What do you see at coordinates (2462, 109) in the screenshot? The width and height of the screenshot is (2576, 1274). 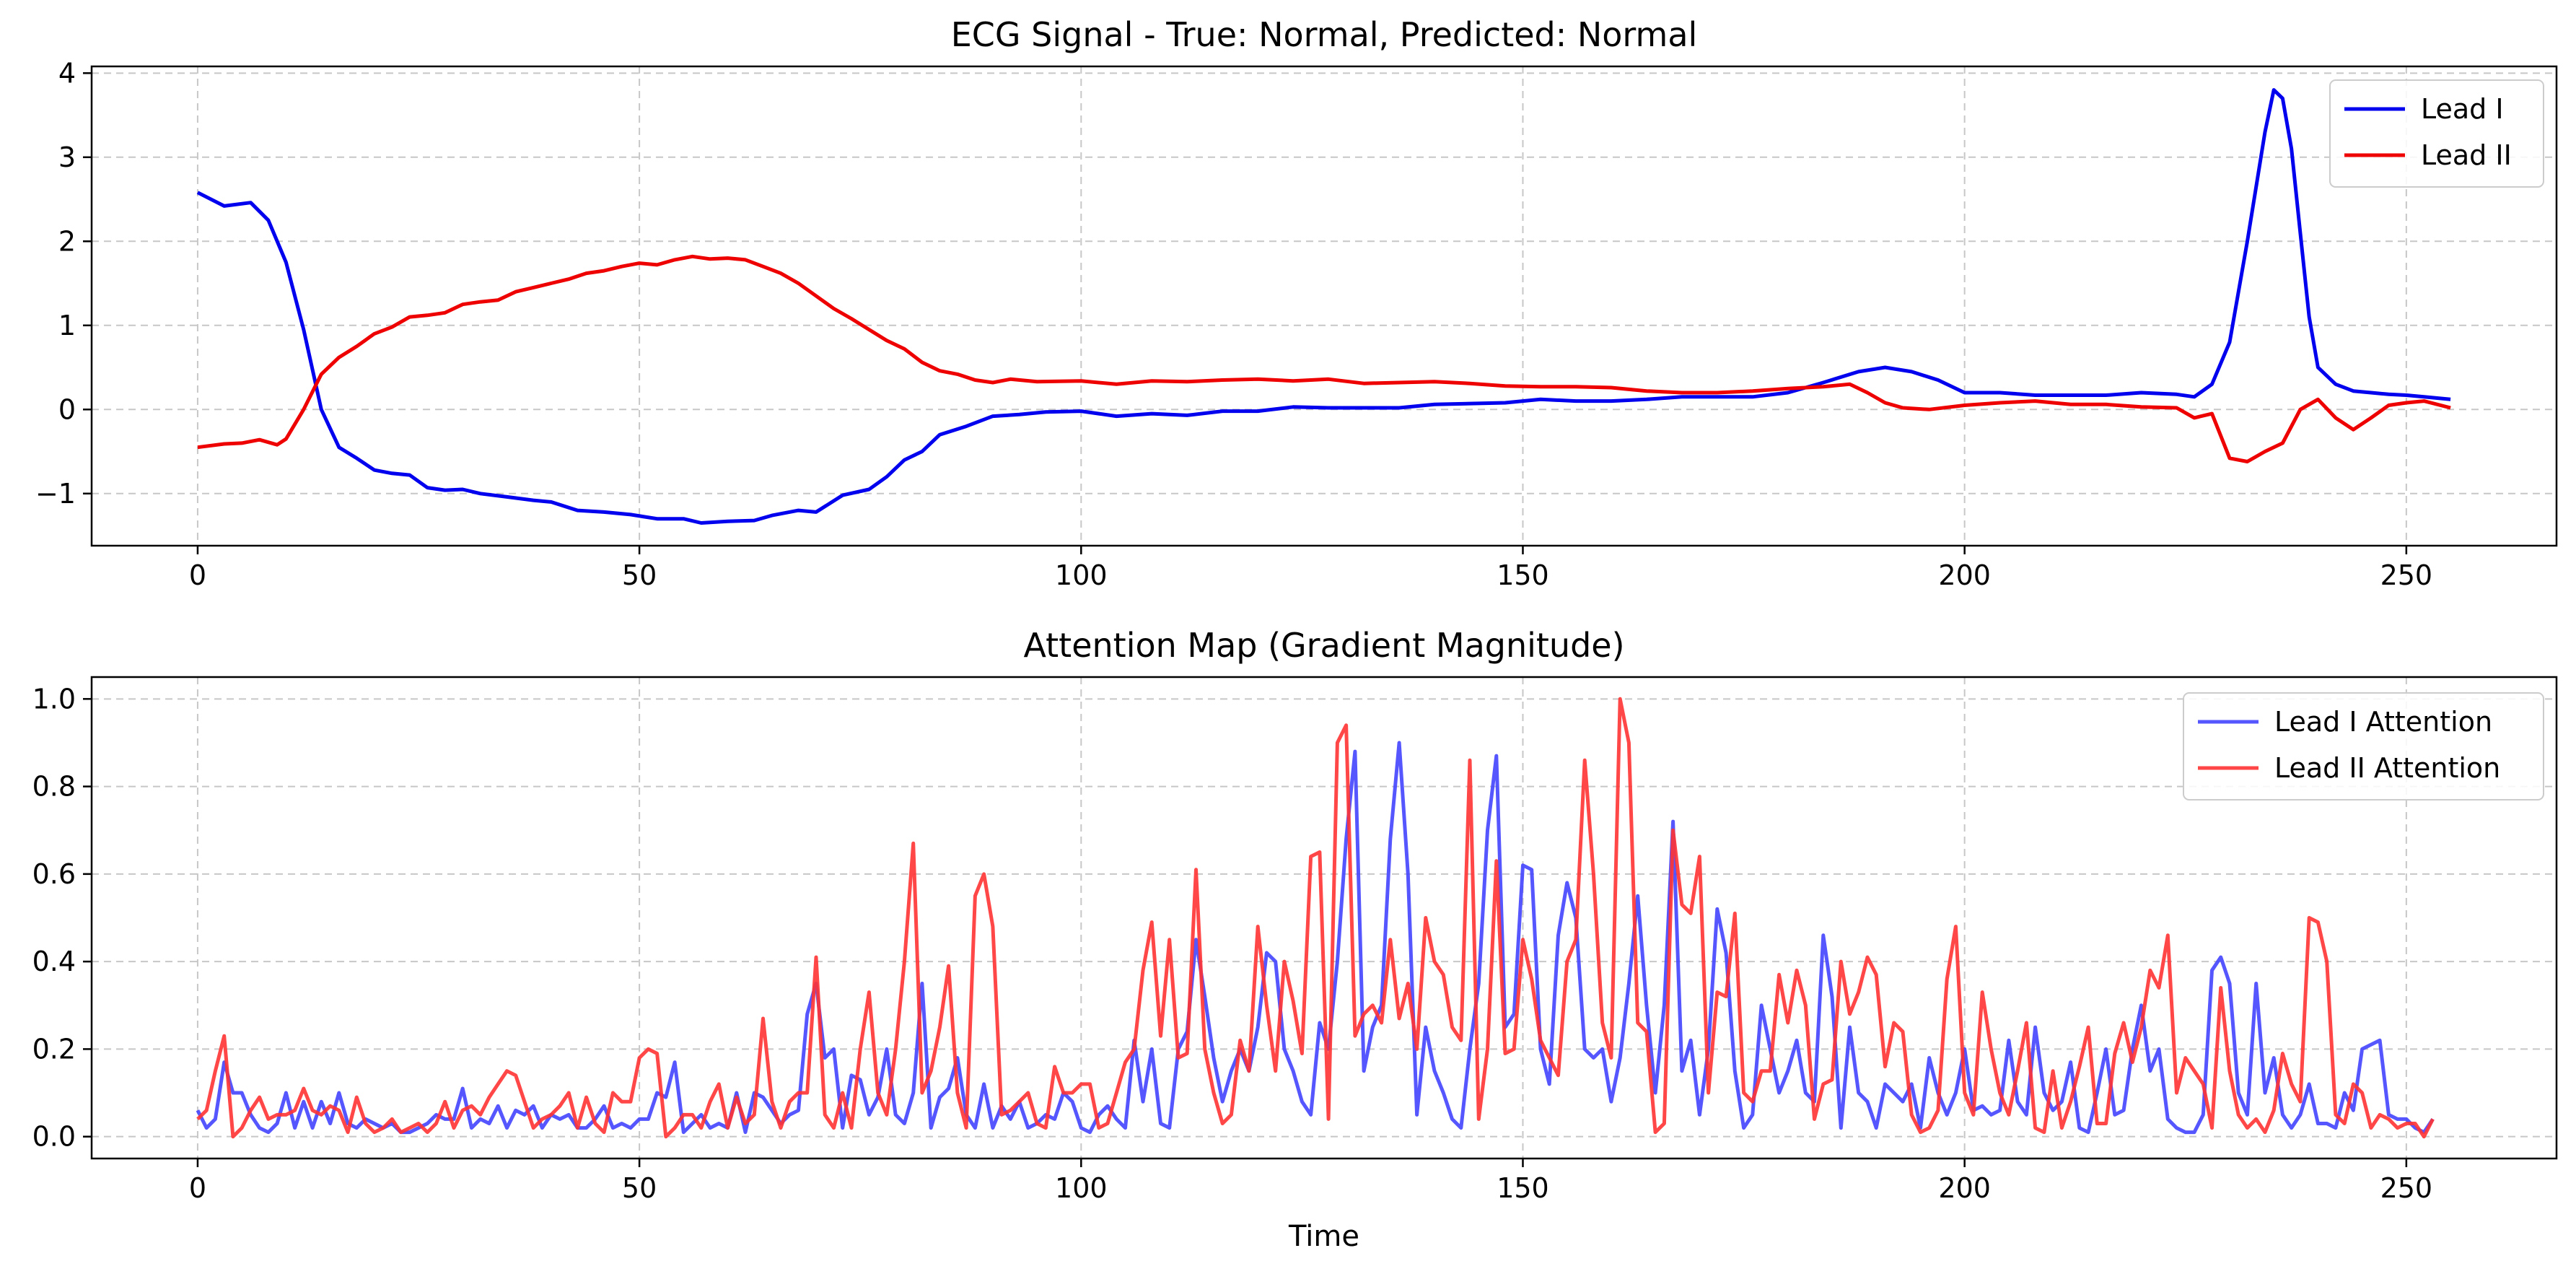 I see `legend-label: Lead I` at bounding box center [2462, 109].